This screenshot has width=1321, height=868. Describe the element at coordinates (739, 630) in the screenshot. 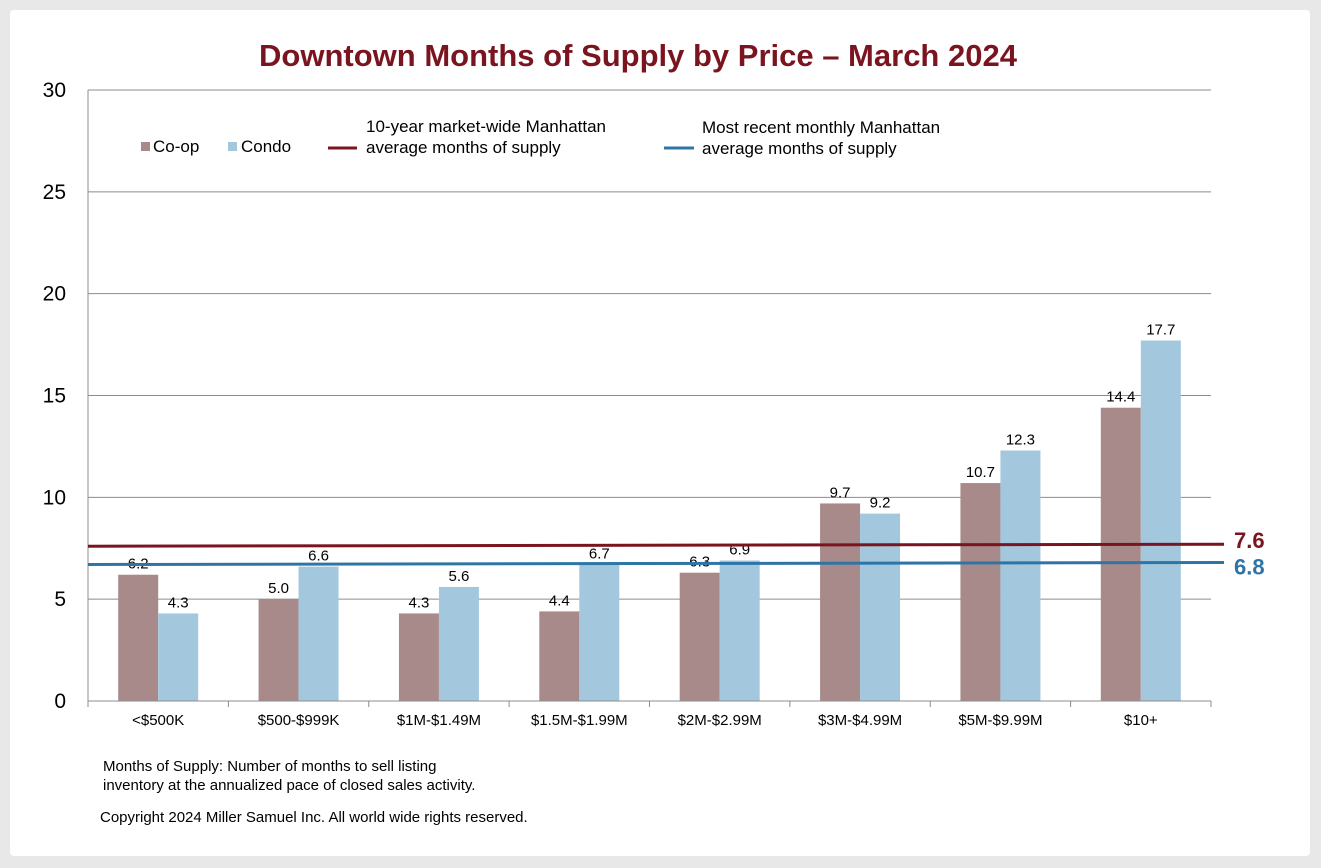

I see `bar-condo-2m-2-99m` at that location.